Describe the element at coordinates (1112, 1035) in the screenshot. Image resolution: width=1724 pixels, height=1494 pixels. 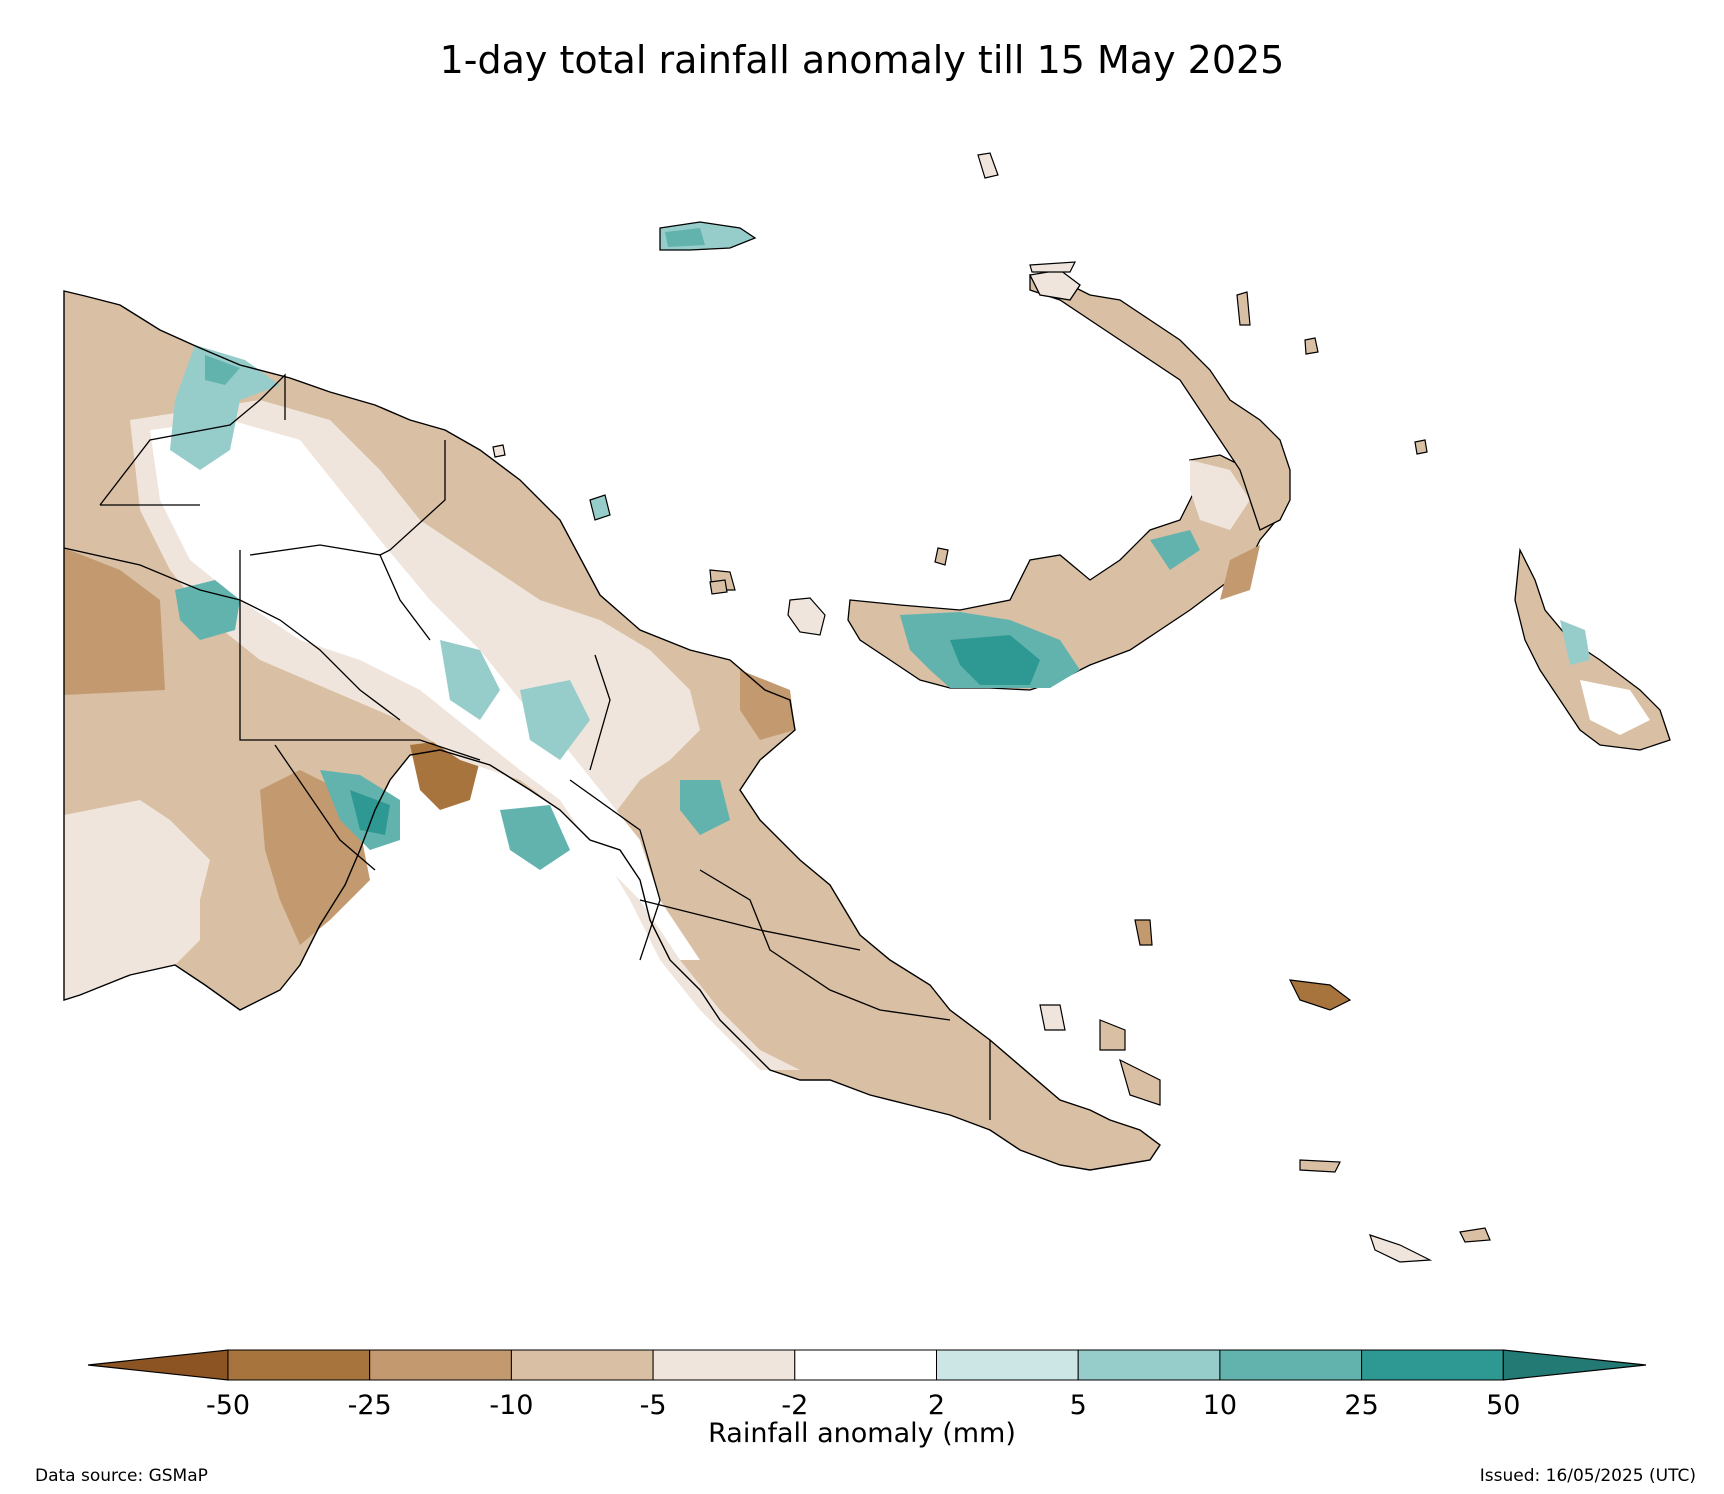
I see `fergusson-island` at that location.